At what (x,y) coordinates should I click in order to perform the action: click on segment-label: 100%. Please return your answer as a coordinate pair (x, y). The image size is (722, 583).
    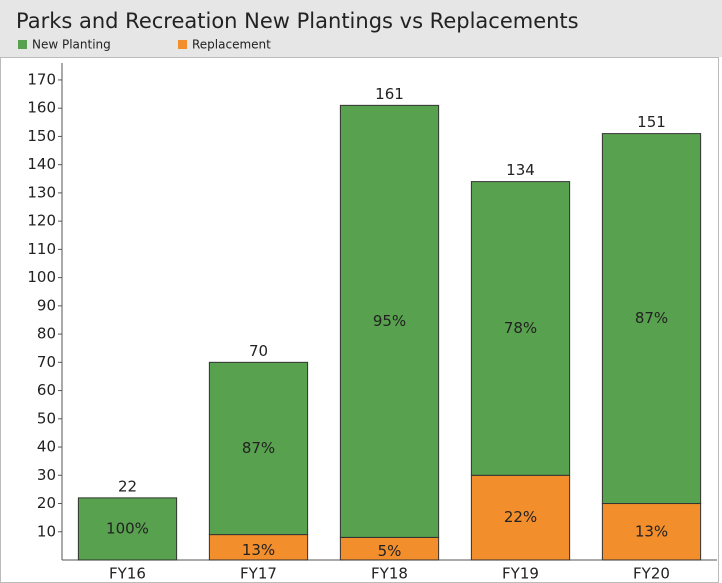
    Looking at the image, I should click on (127, 528).